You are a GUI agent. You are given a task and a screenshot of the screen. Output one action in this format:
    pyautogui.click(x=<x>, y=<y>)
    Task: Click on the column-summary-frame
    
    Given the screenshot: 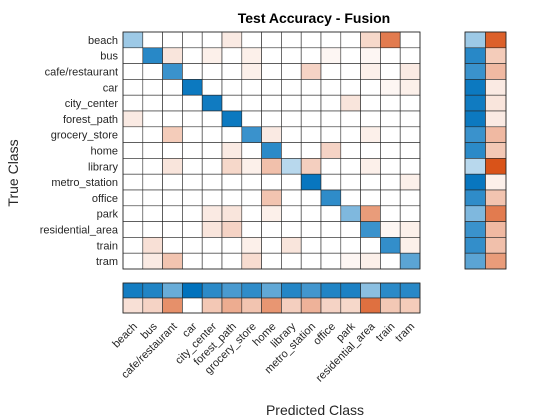 What is the action you would take?
    pyautogui.click(x=271, y=298)
    